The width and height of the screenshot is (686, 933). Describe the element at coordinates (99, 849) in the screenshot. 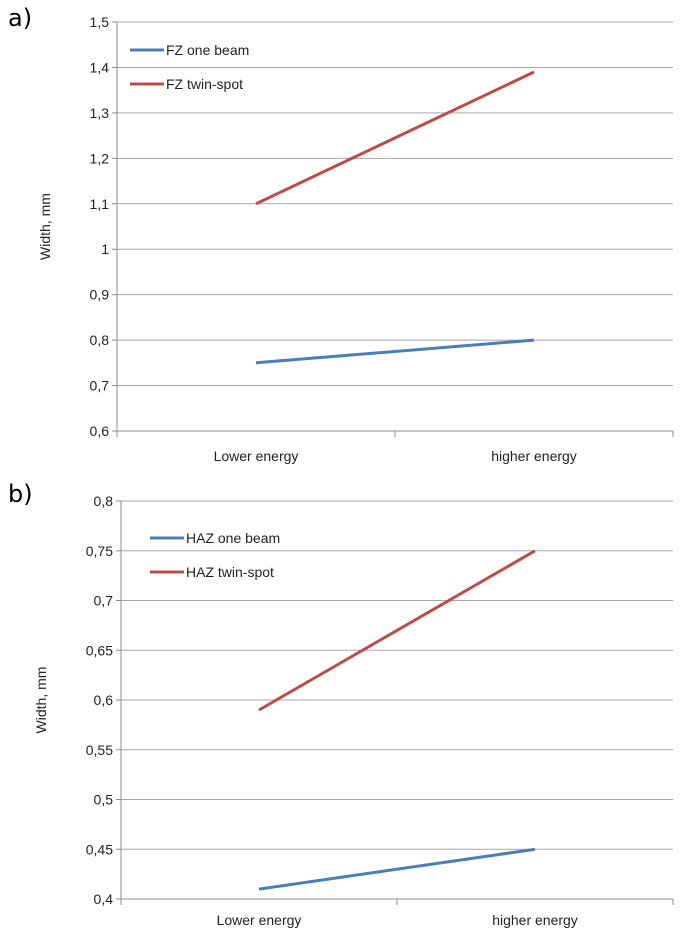

I see `y-tick-label: 0,45` at that location.